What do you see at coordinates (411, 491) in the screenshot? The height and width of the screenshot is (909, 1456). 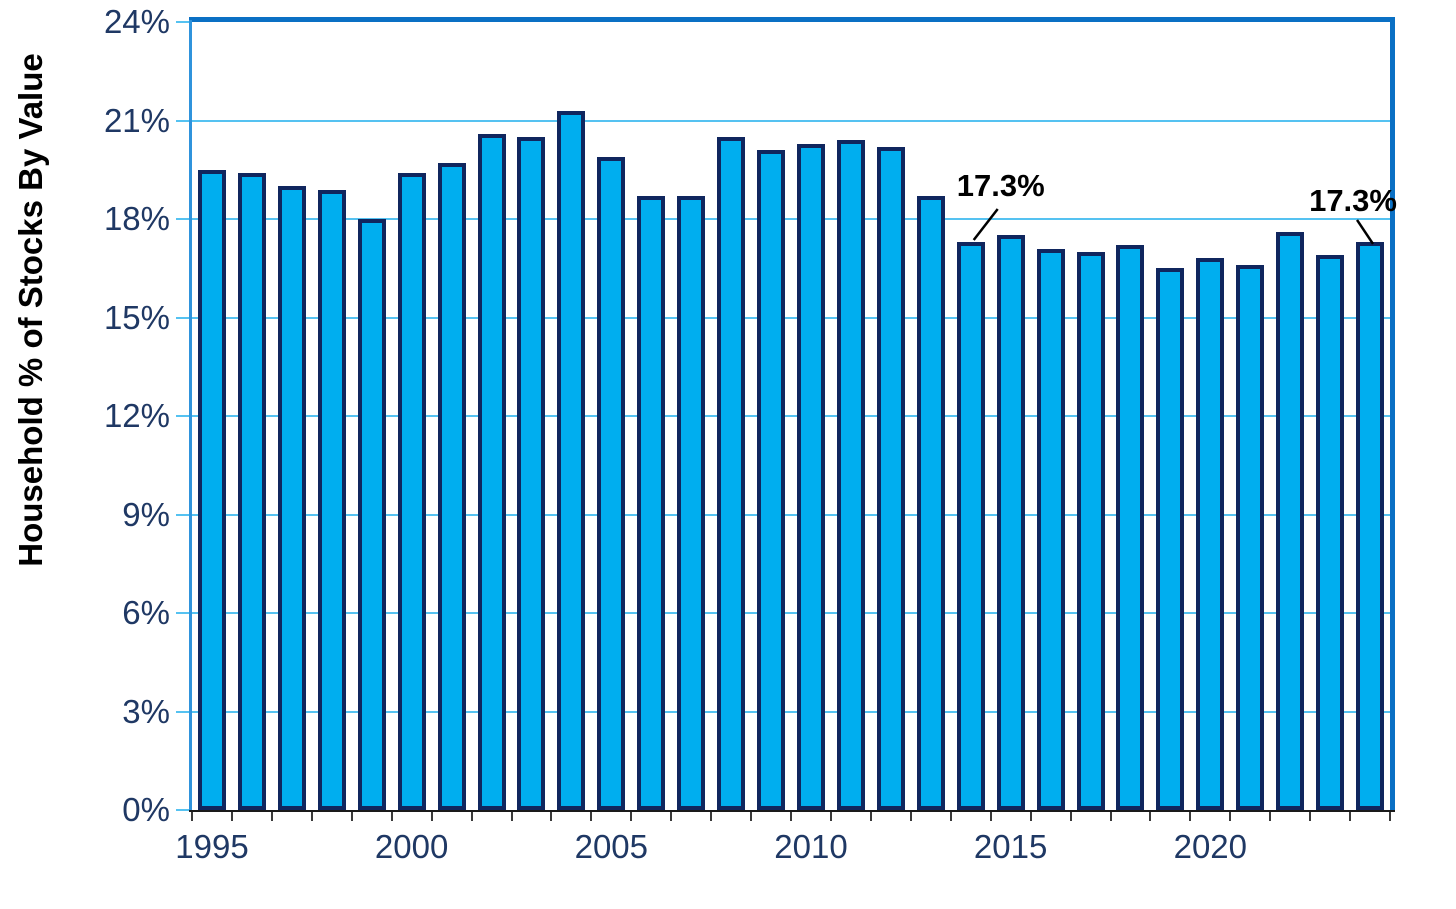 I see `bar-2000` at bounding box center [411, 491].